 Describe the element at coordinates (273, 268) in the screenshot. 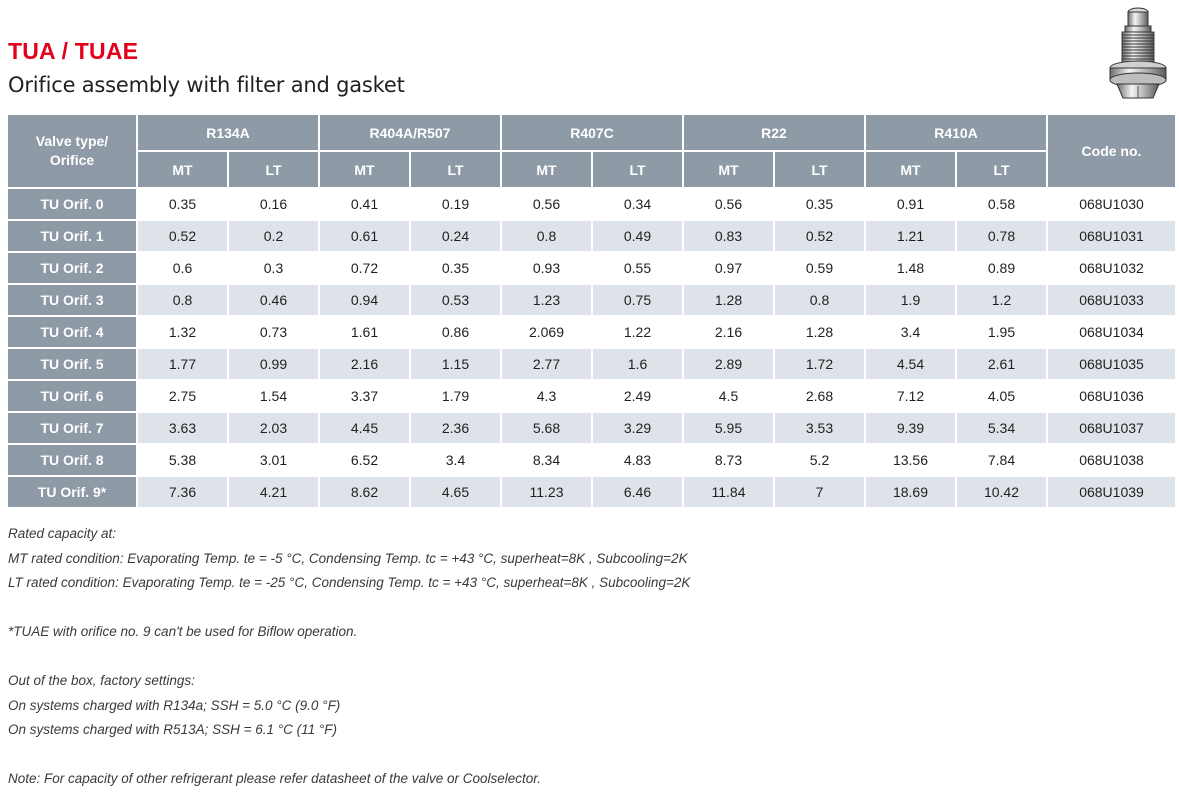

I see `capacity-cell: 0.3` at that location.